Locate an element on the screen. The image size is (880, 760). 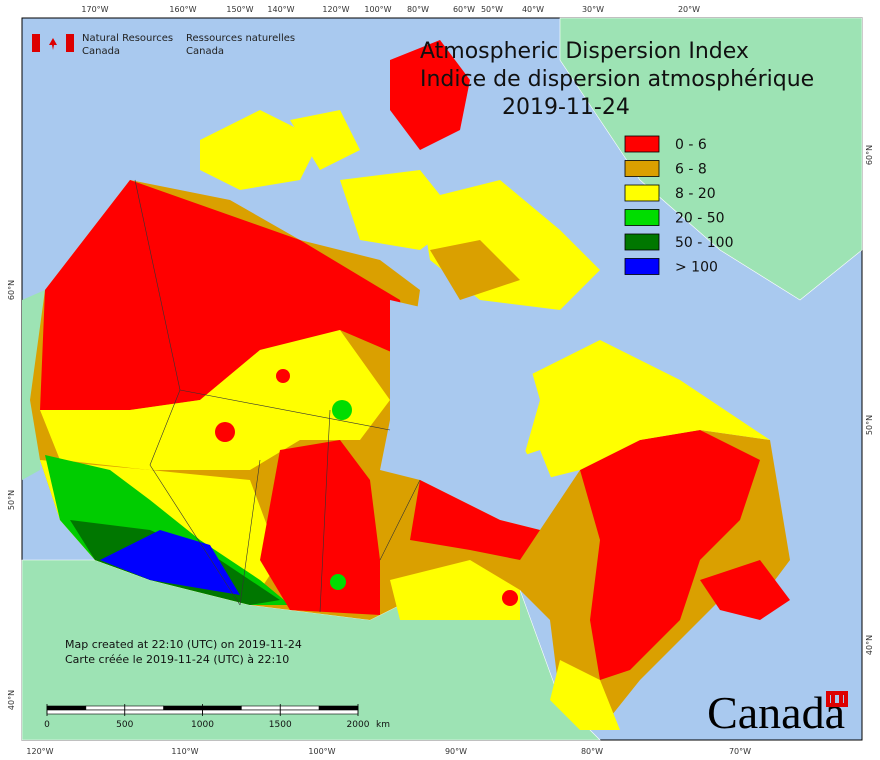
scale-label: 500 is located at coordinates (124, 725).